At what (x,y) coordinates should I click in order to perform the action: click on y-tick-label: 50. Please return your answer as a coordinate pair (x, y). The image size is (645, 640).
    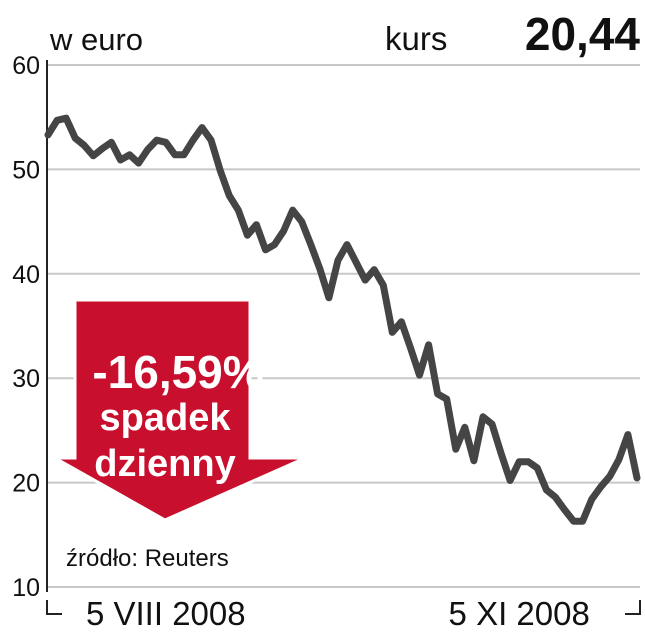
    Looking at the image, I should click on (26, 170).